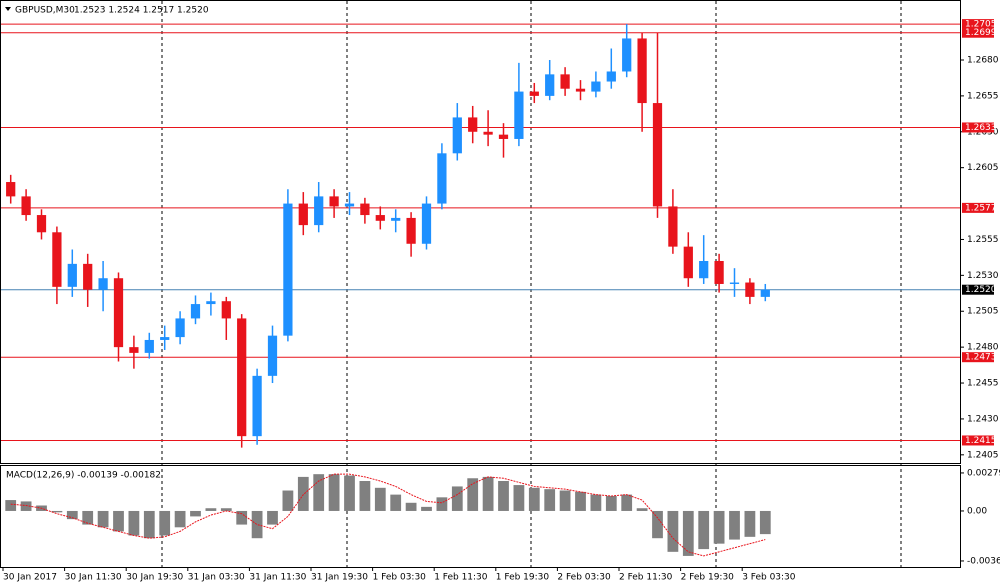 This screenshot has width=1000, height=586. Describe the element at coordinates (769, 578) in the screenshot. I see `x-tick-label: 3 Feb 03:30` at that location.